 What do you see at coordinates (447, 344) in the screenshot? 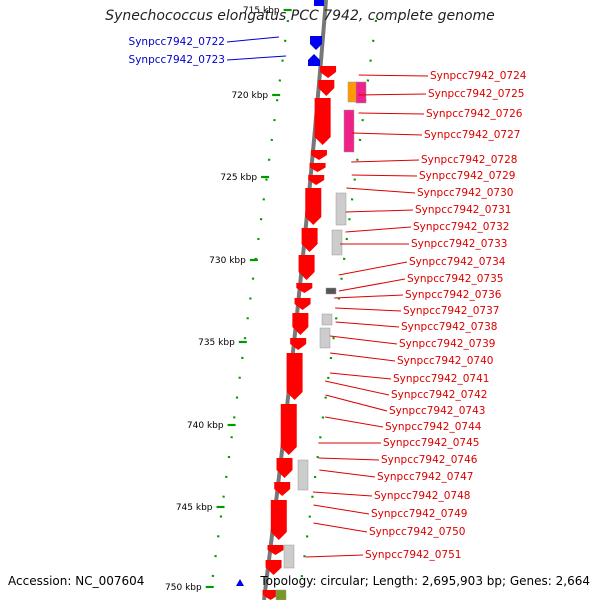
I see `gene-label-right: Synpcc7942_0739` at bounding box center [447, 344].